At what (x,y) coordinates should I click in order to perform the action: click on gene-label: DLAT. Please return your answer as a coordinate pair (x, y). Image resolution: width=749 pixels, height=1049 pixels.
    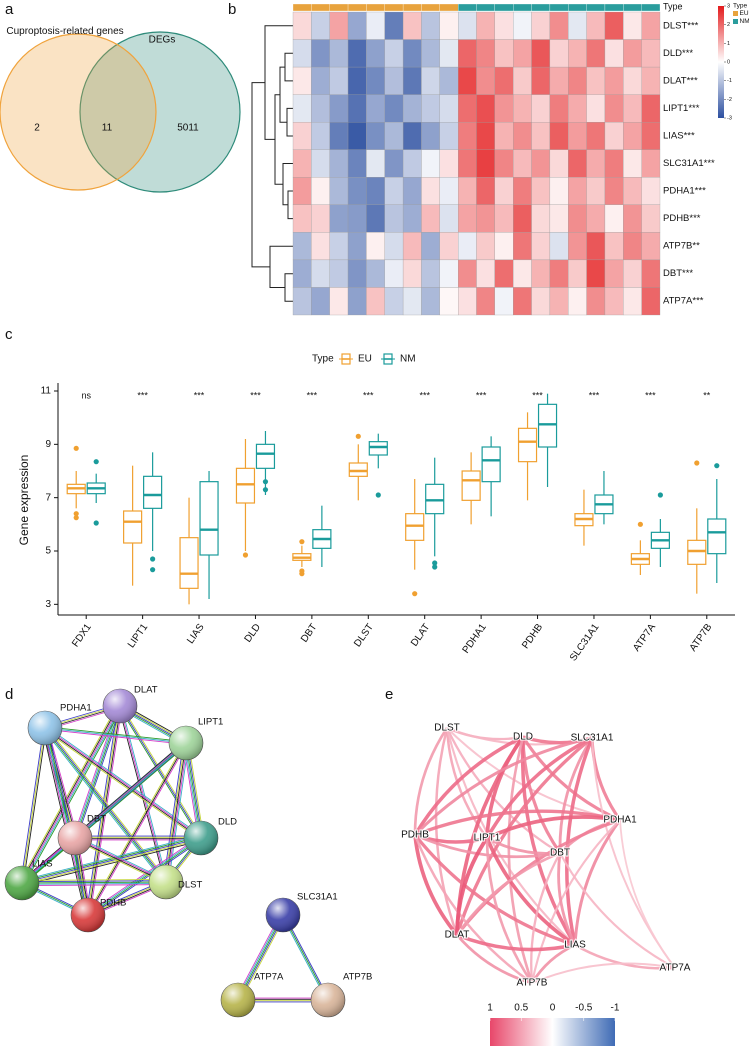
    Looking at the image, I should click on (457, 935).